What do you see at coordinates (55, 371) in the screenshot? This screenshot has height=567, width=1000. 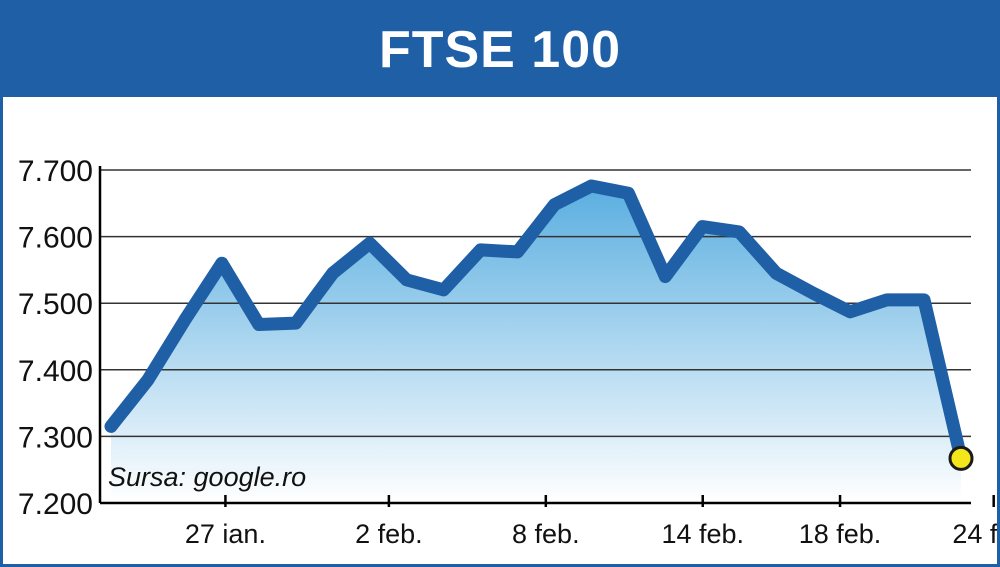 I see `y-tick-label-2: 7.400` at bounding box center [55, 371].